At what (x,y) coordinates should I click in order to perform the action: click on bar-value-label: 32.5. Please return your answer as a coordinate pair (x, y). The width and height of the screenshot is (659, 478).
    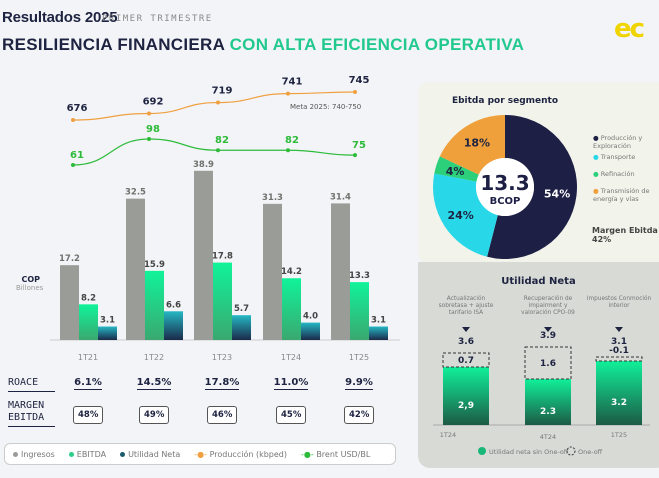
    Looking at the image, I should click on (135, 193).